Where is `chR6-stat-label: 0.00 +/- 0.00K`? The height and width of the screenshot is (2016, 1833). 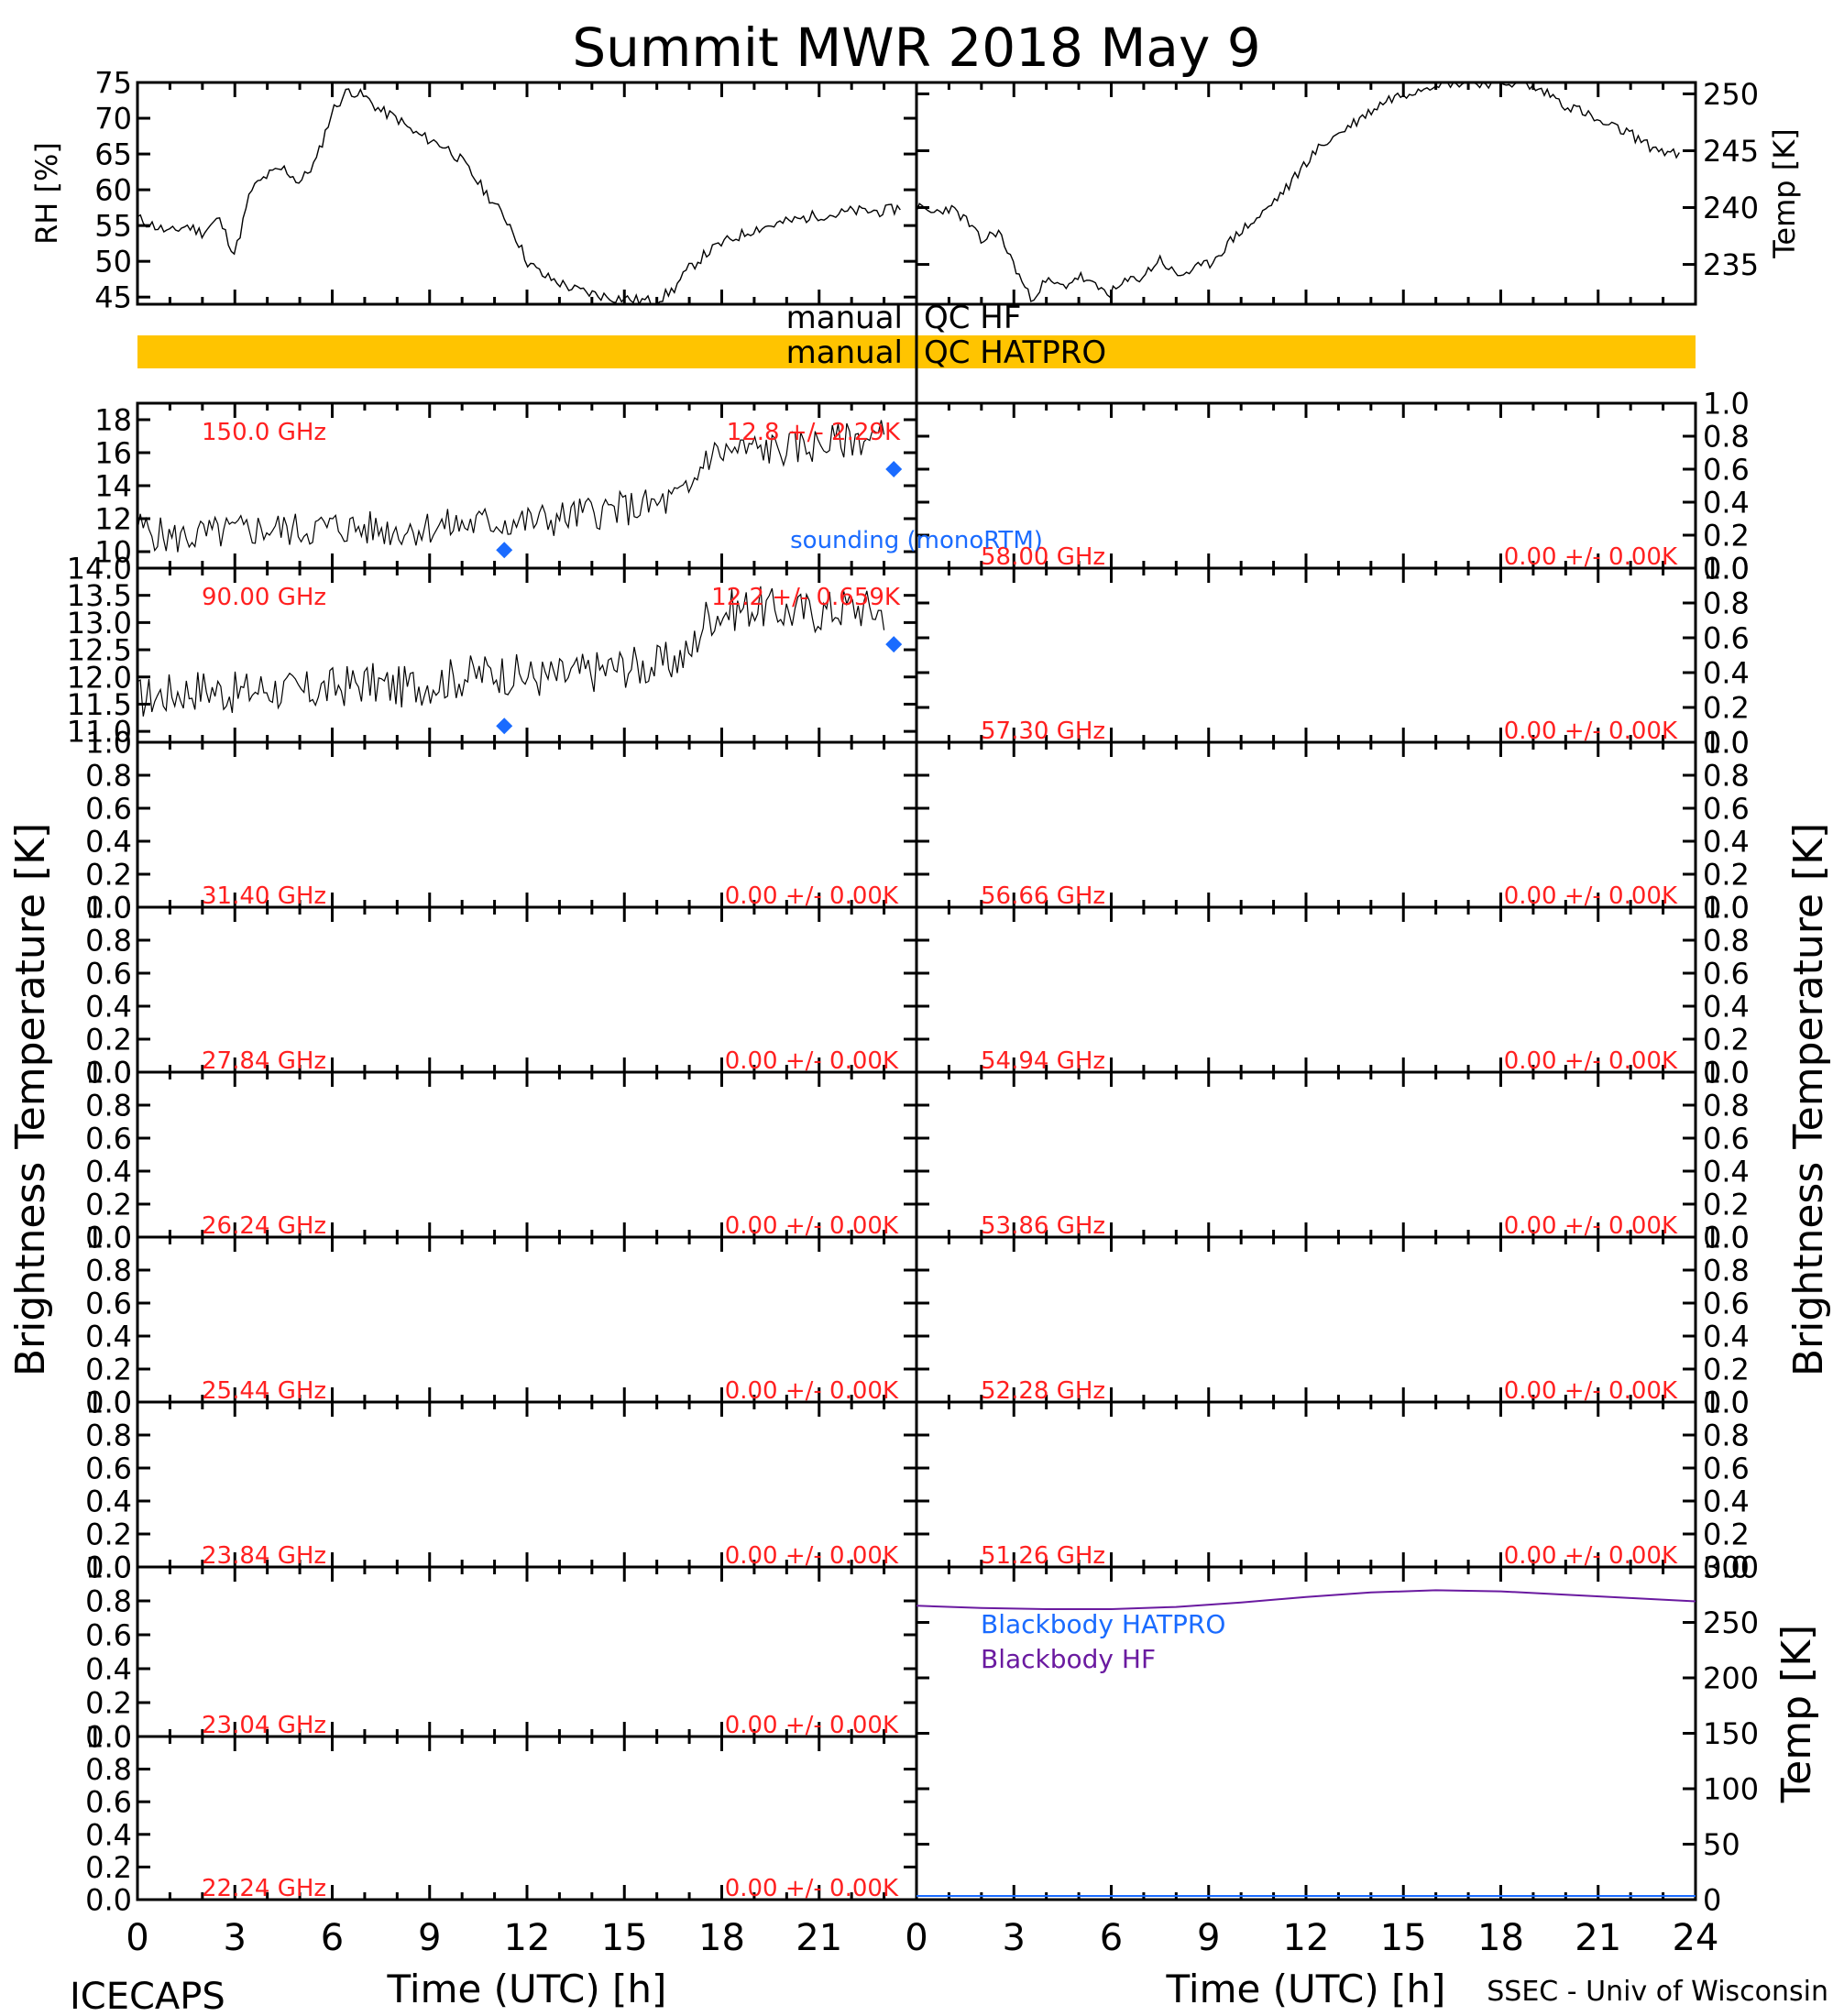
chR6-stat-label: 0.00 +/- 0.00K is located at coordinates (1591, 1556).